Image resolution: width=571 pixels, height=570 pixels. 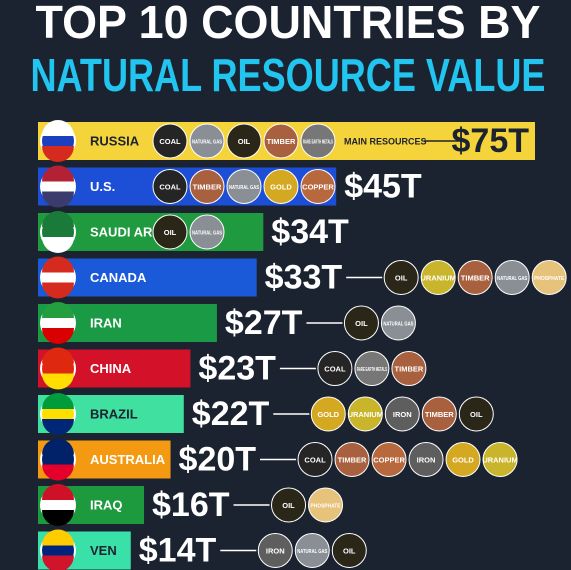 What do you see at coordinates (118, 277) in the screenshot?
I see `category-label: CANADA` at bounding box center [118, 277].